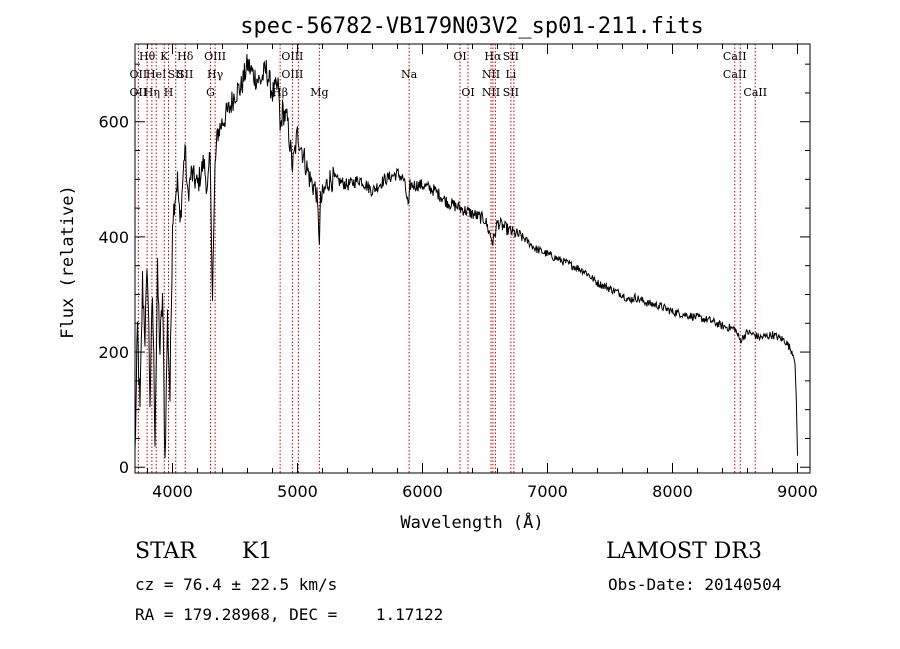 The width and height of the screenshot is (900, 649). I want to click on observation-date: Obs-Date: 20140504, so click(695, 584).